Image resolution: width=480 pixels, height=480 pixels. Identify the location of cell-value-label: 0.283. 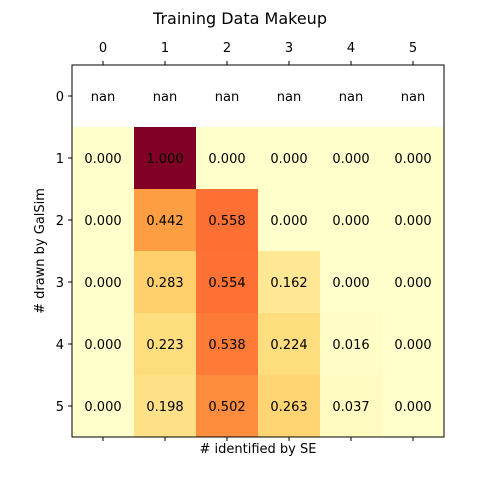
(164, 283).